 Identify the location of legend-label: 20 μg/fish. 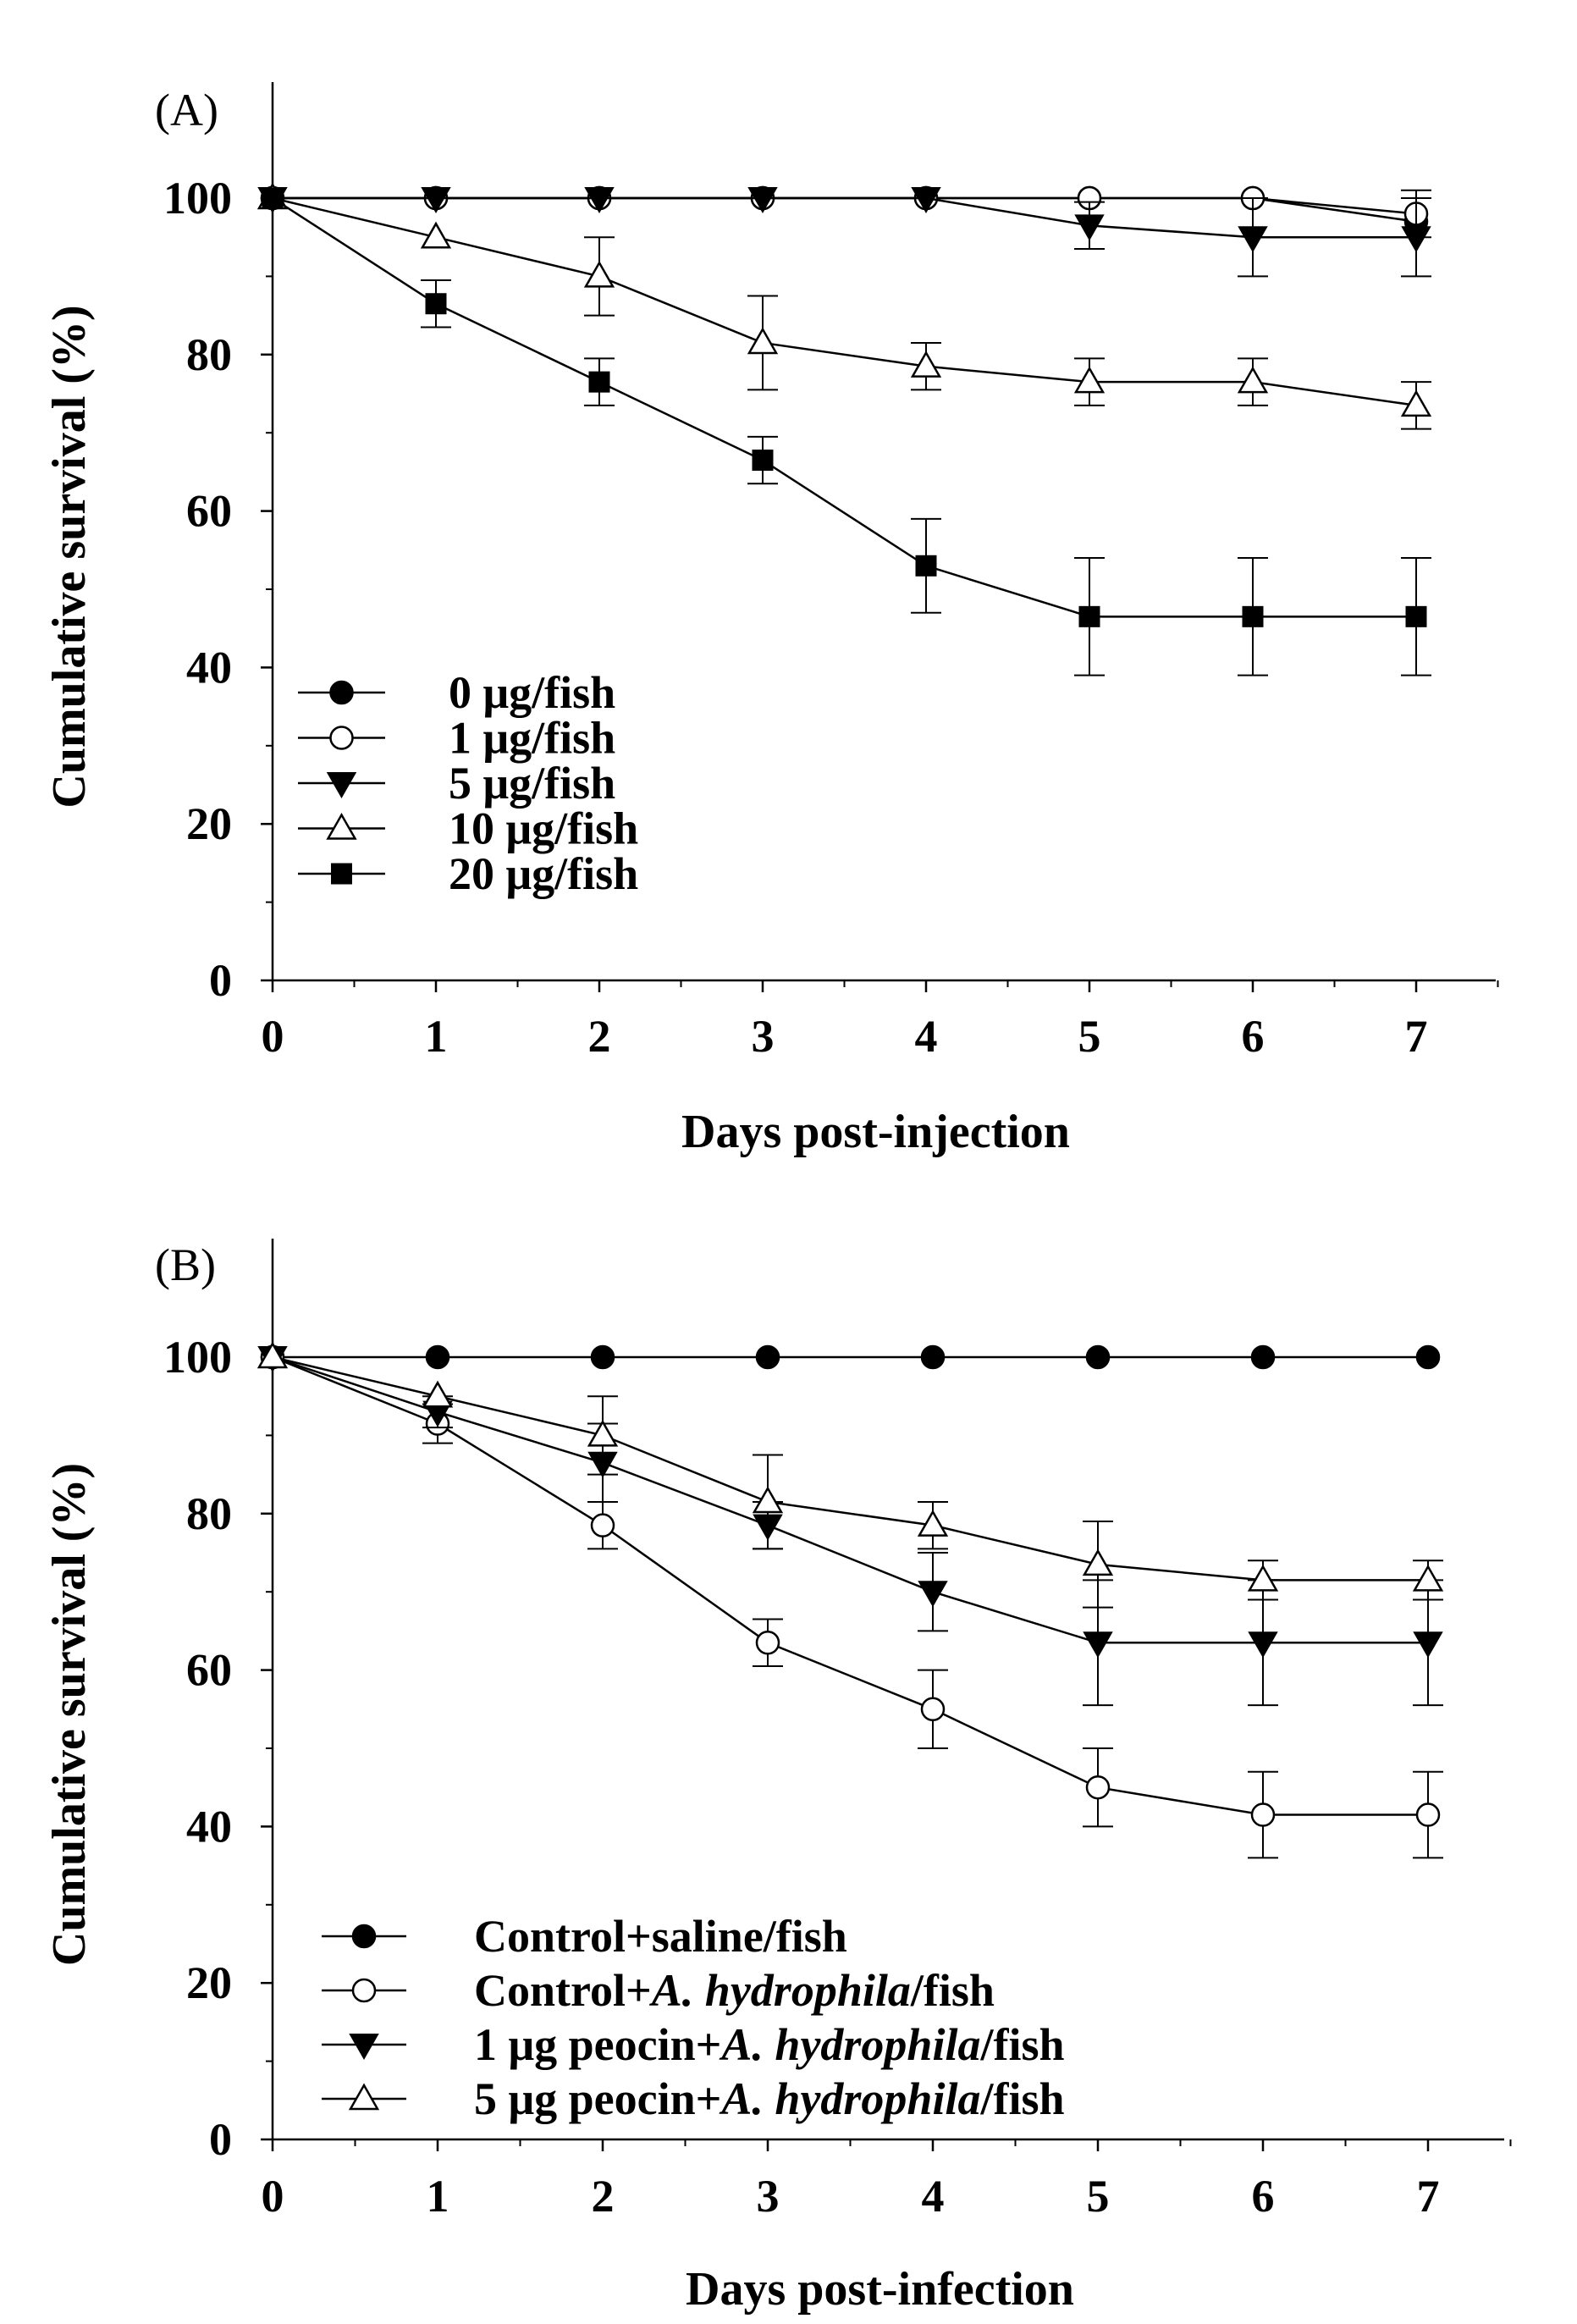
(543, 873).